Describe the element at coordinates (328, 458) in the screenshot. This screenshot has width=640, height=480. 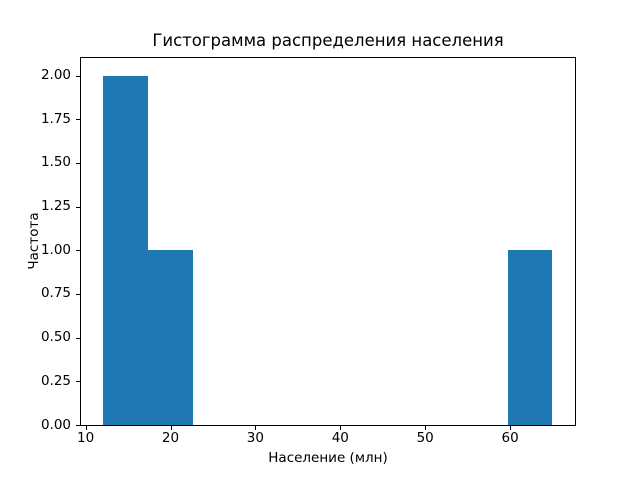
I see `x-axis-label: Население (млн)` at that location.